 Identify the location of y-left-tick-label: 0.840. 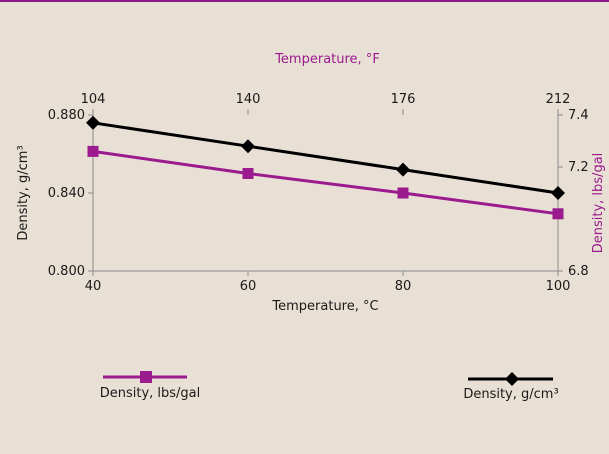
(66, 193).